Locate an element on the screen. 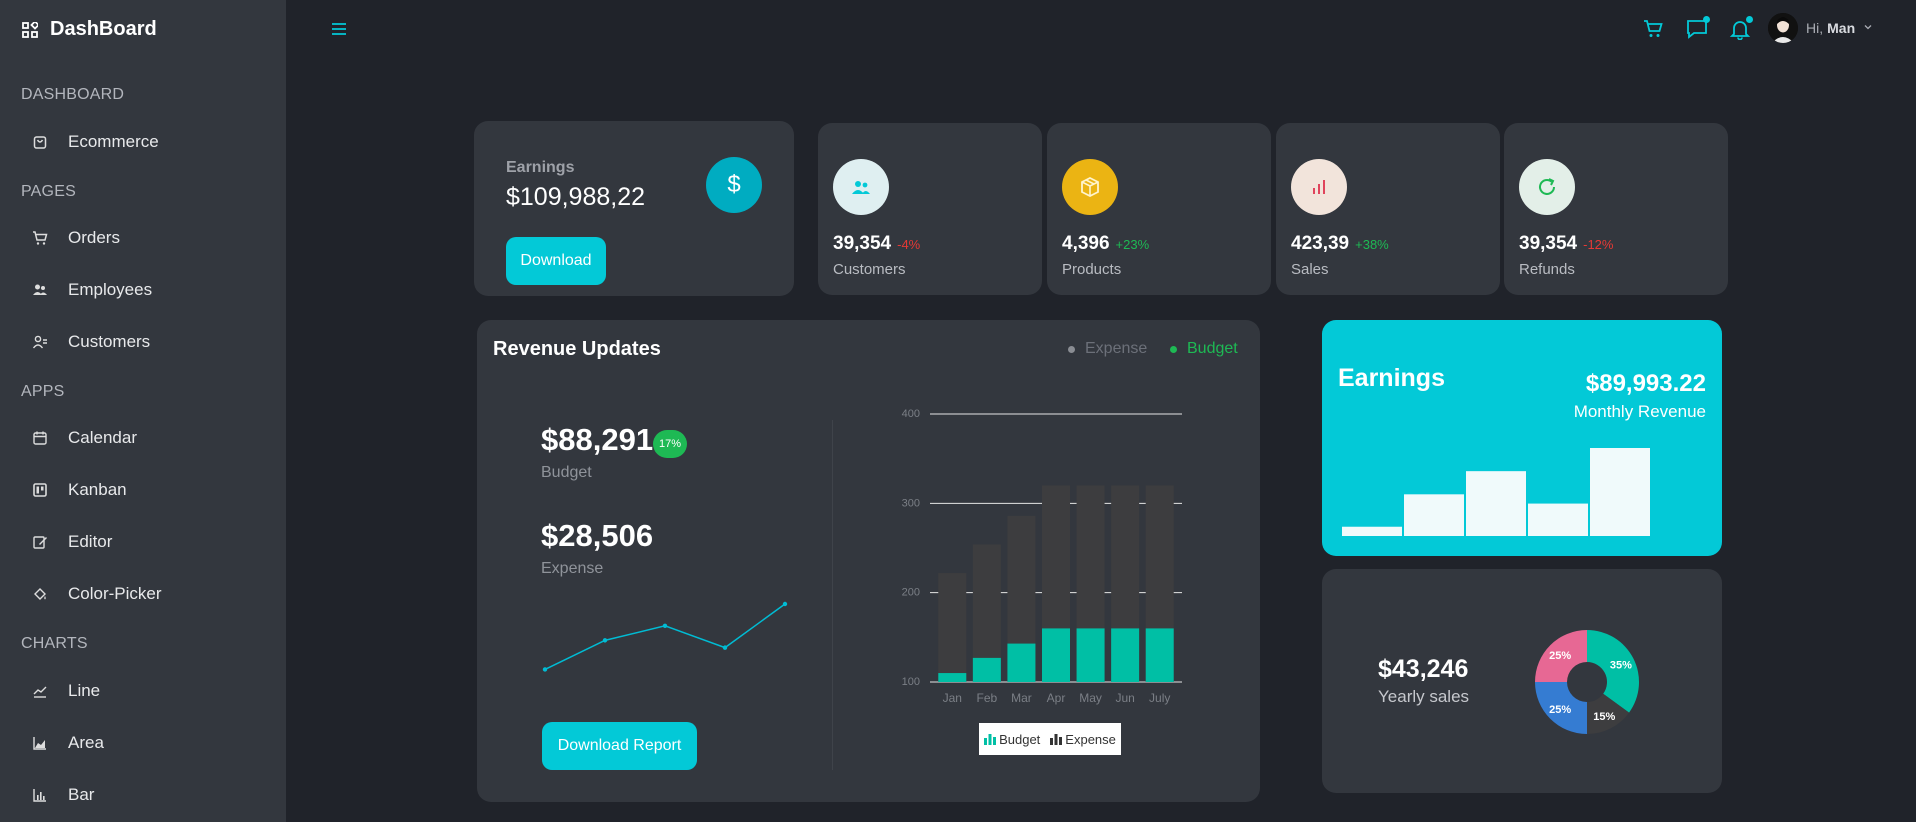 This screenshot has height=822, width=1916. x-tick-label: May is located at coordinates (1090, 698).